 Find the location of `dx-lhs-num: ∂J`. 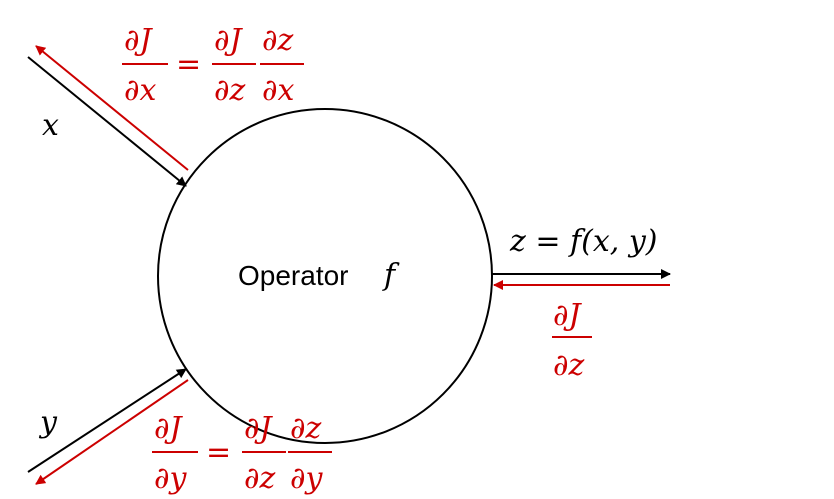

dx-lhs-num: ∂J is located at coordinates (139, 40).